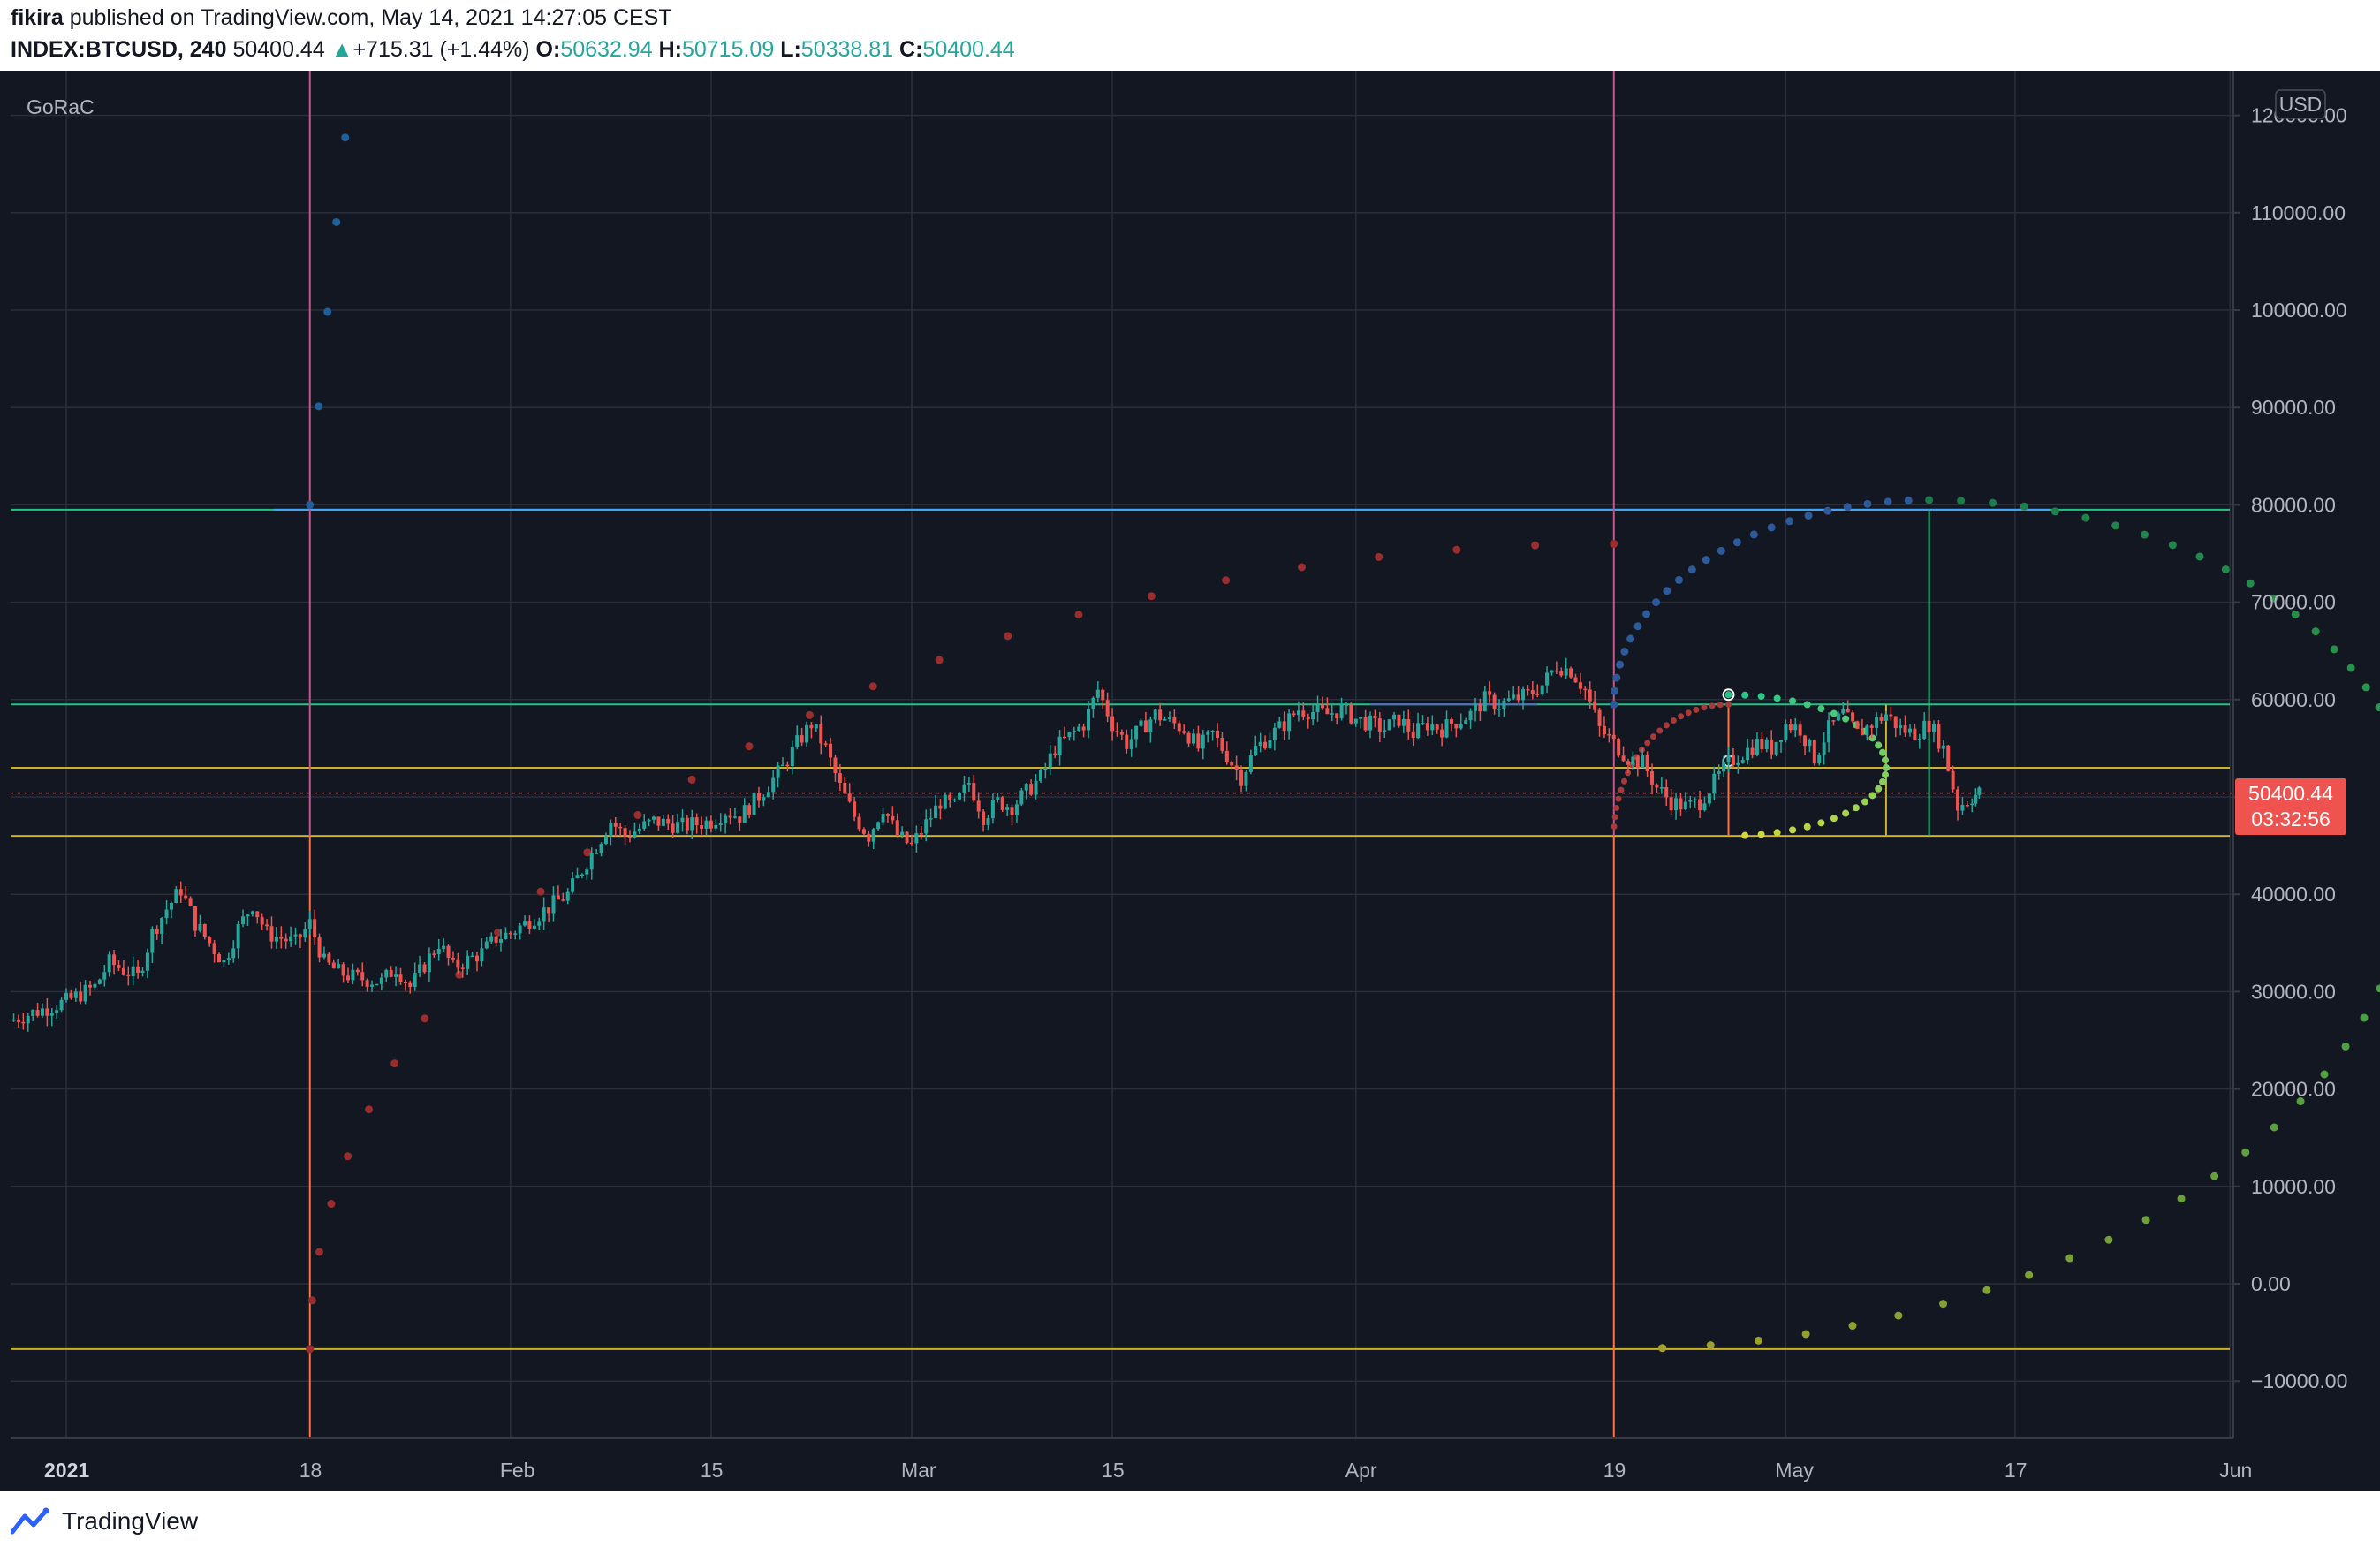  Describe the element at coordinates (30, 1521) in the screenshot. I see `tradingview-logo-icon` at that location.